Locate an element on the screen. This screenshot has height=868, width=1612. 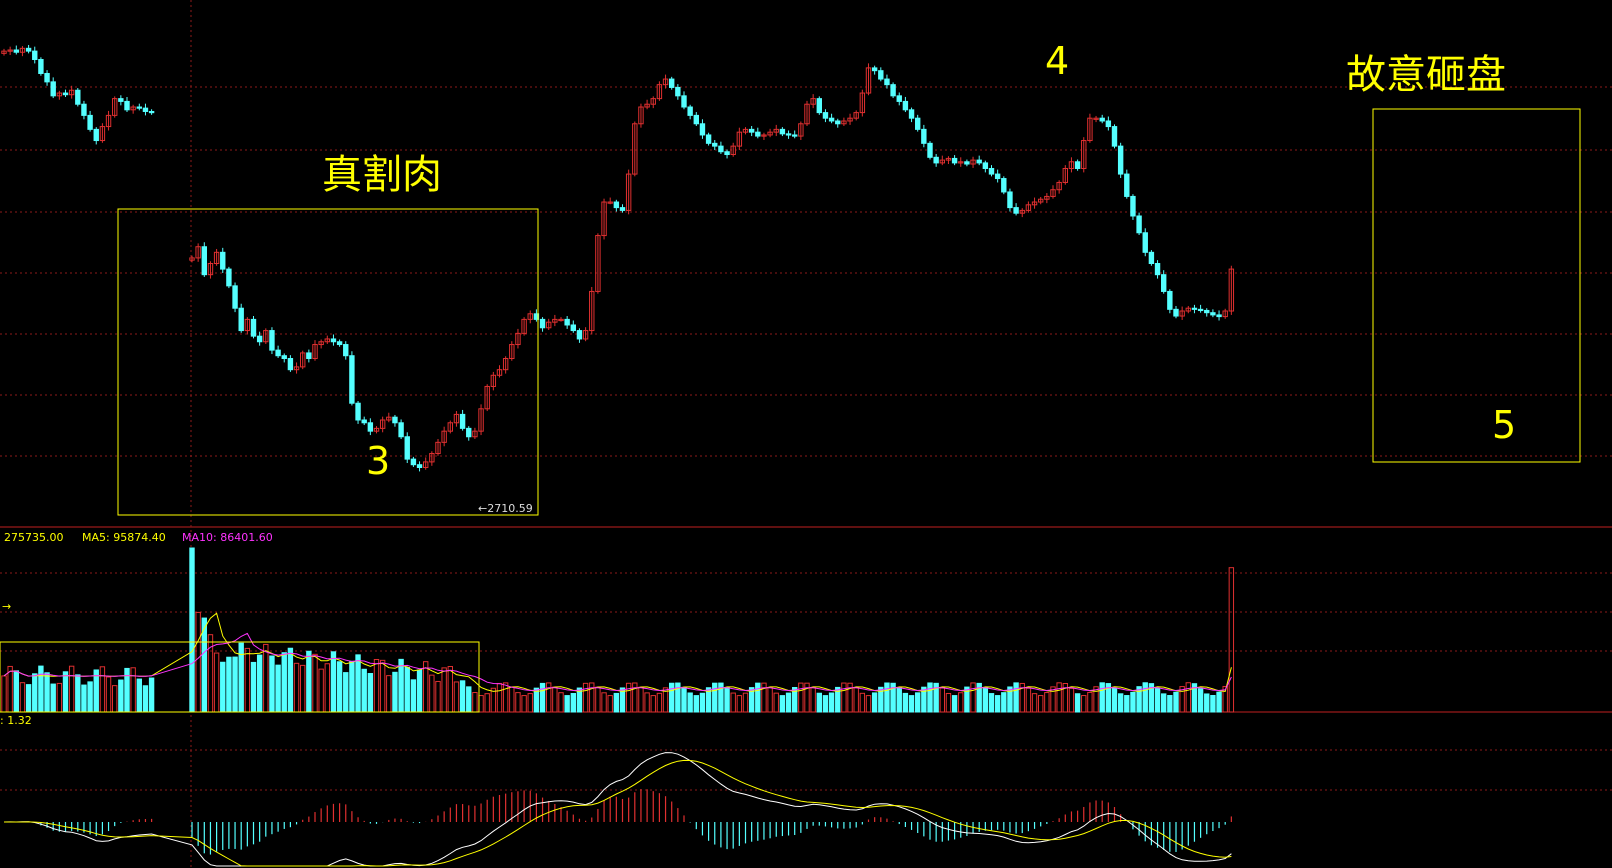
macd-value-label: : 1.32 is located at coordinates (16, 720).